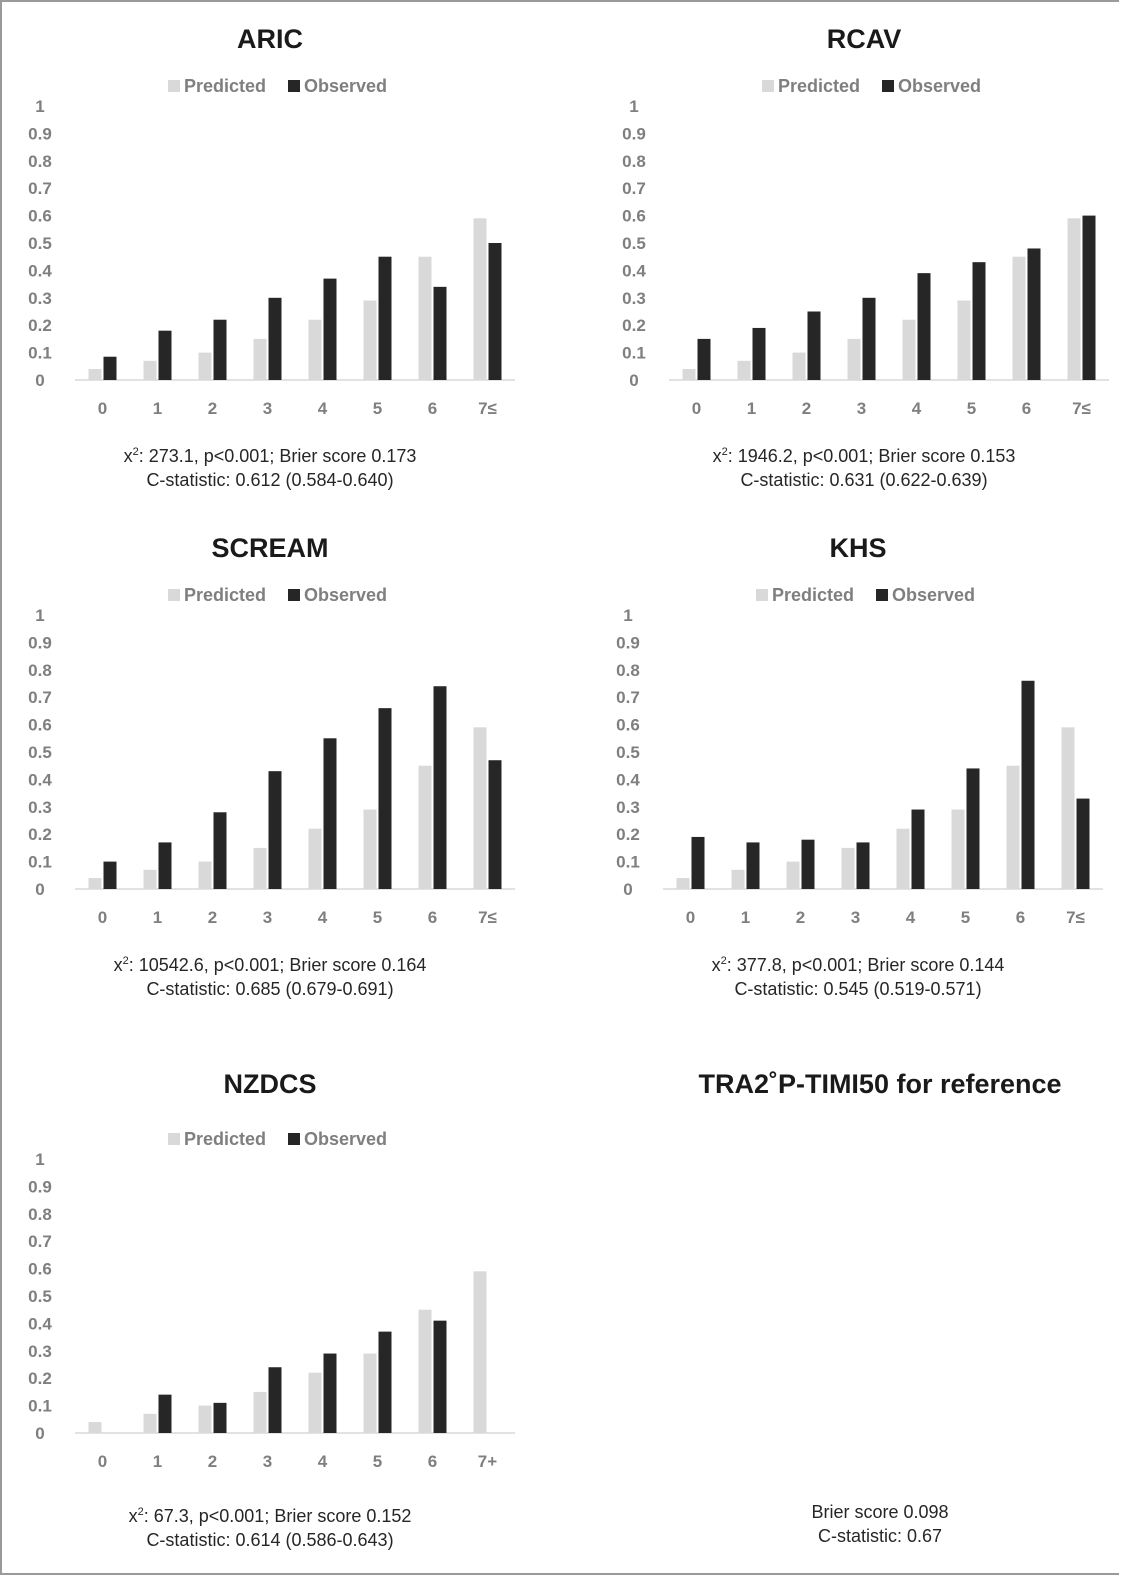 The width and height of the screenshot is (1121, 1575). Describe the element at coordinates (634, 353) in the screenshot. I see `y-tick-label: 0.1` at that location.